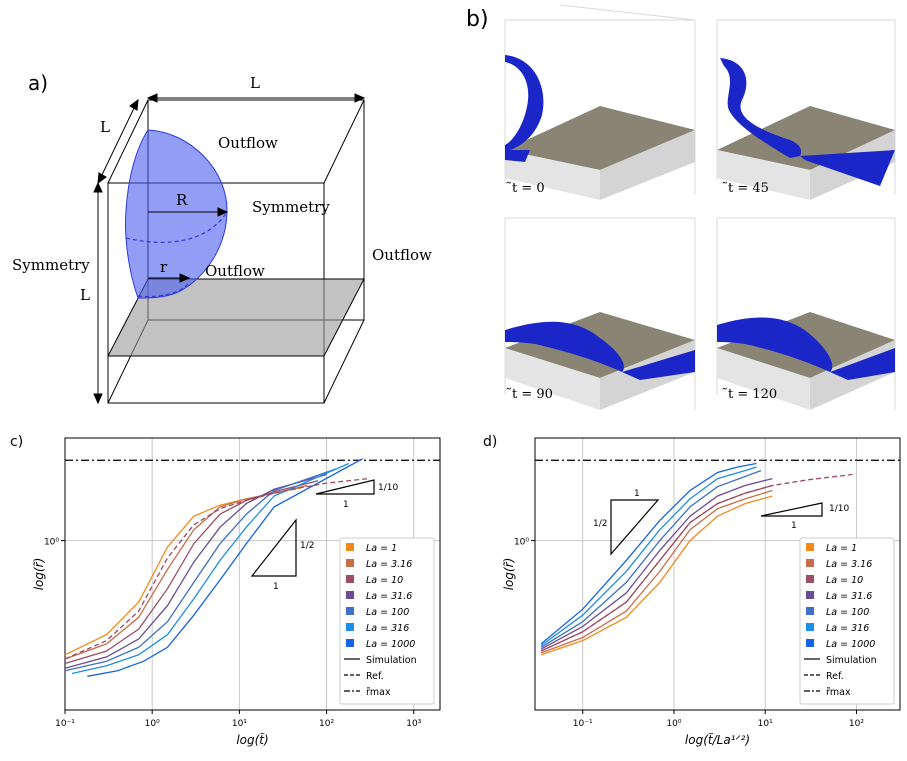 The height and width of the screenshot is (761, 907). What do you see at coordinates (806, 109) in the screenshot?
I see `snapshot-frame-2: ̃t = 45` at bounding box center [806, 109].